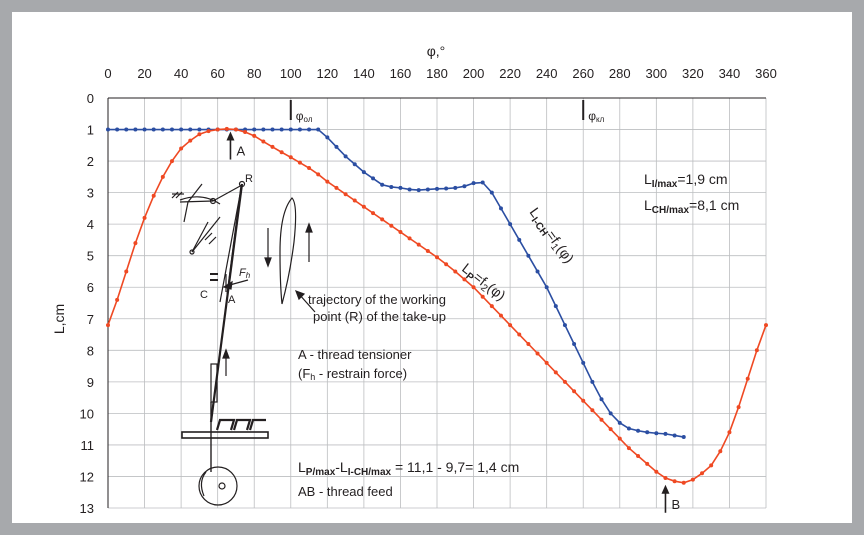 This screenshot has height=535, width=864. I want to click on y-tick-label: 3, so click(90, 193).